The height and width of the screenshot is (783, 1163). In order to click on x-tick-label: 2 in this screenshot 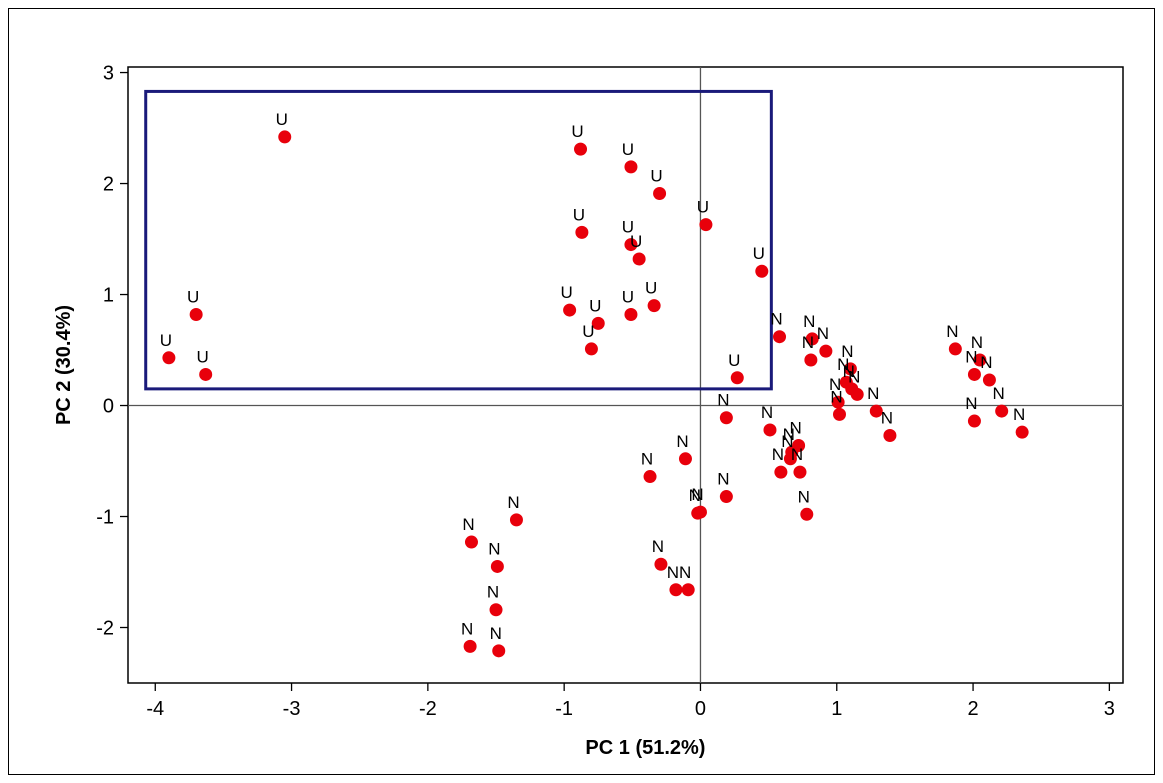, I will do `click(973, 709)`.